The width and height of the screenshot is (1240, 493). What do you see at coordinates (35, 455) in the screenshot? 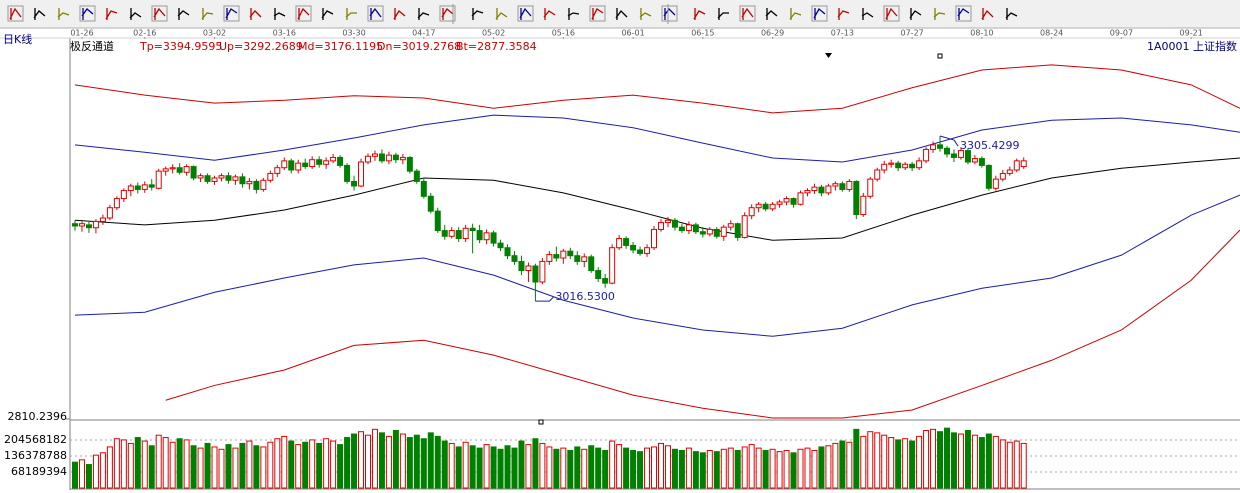
I see `y-tick-label: 136378788` at bounding box center [35, 455].